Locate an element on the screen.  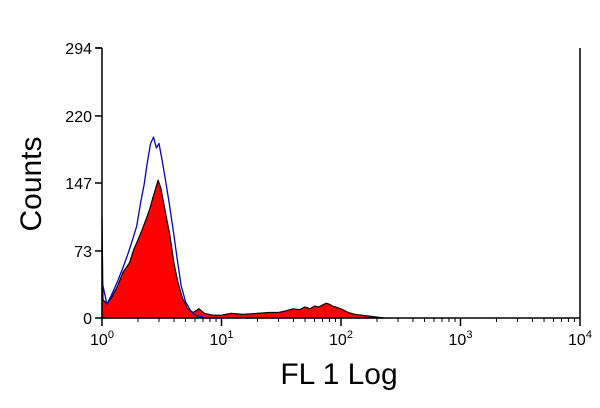
y-tick-label: 0 is located at coordinates (87, 319).